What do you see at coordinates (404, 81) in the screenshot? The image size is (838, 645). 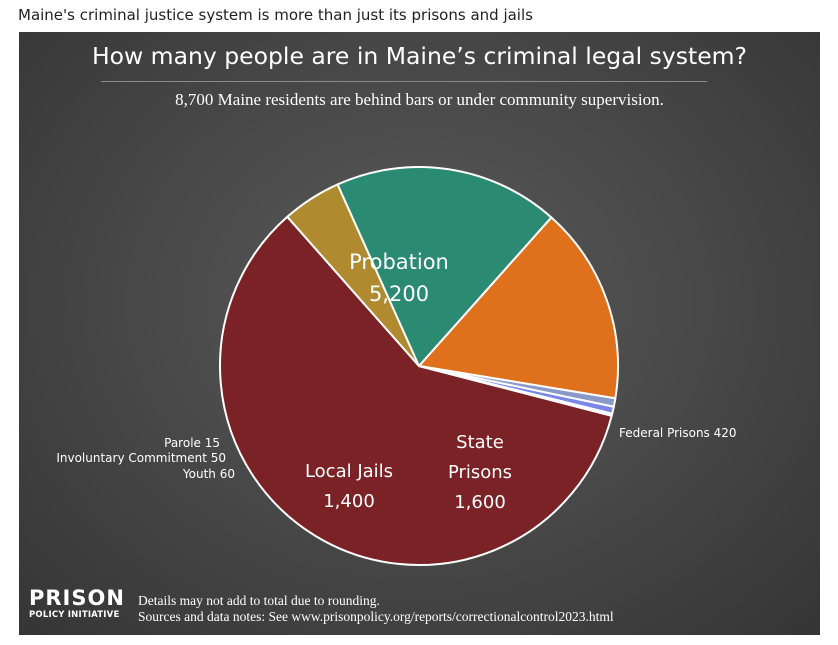 I see `title-divider` at bounding box center [404, 81].